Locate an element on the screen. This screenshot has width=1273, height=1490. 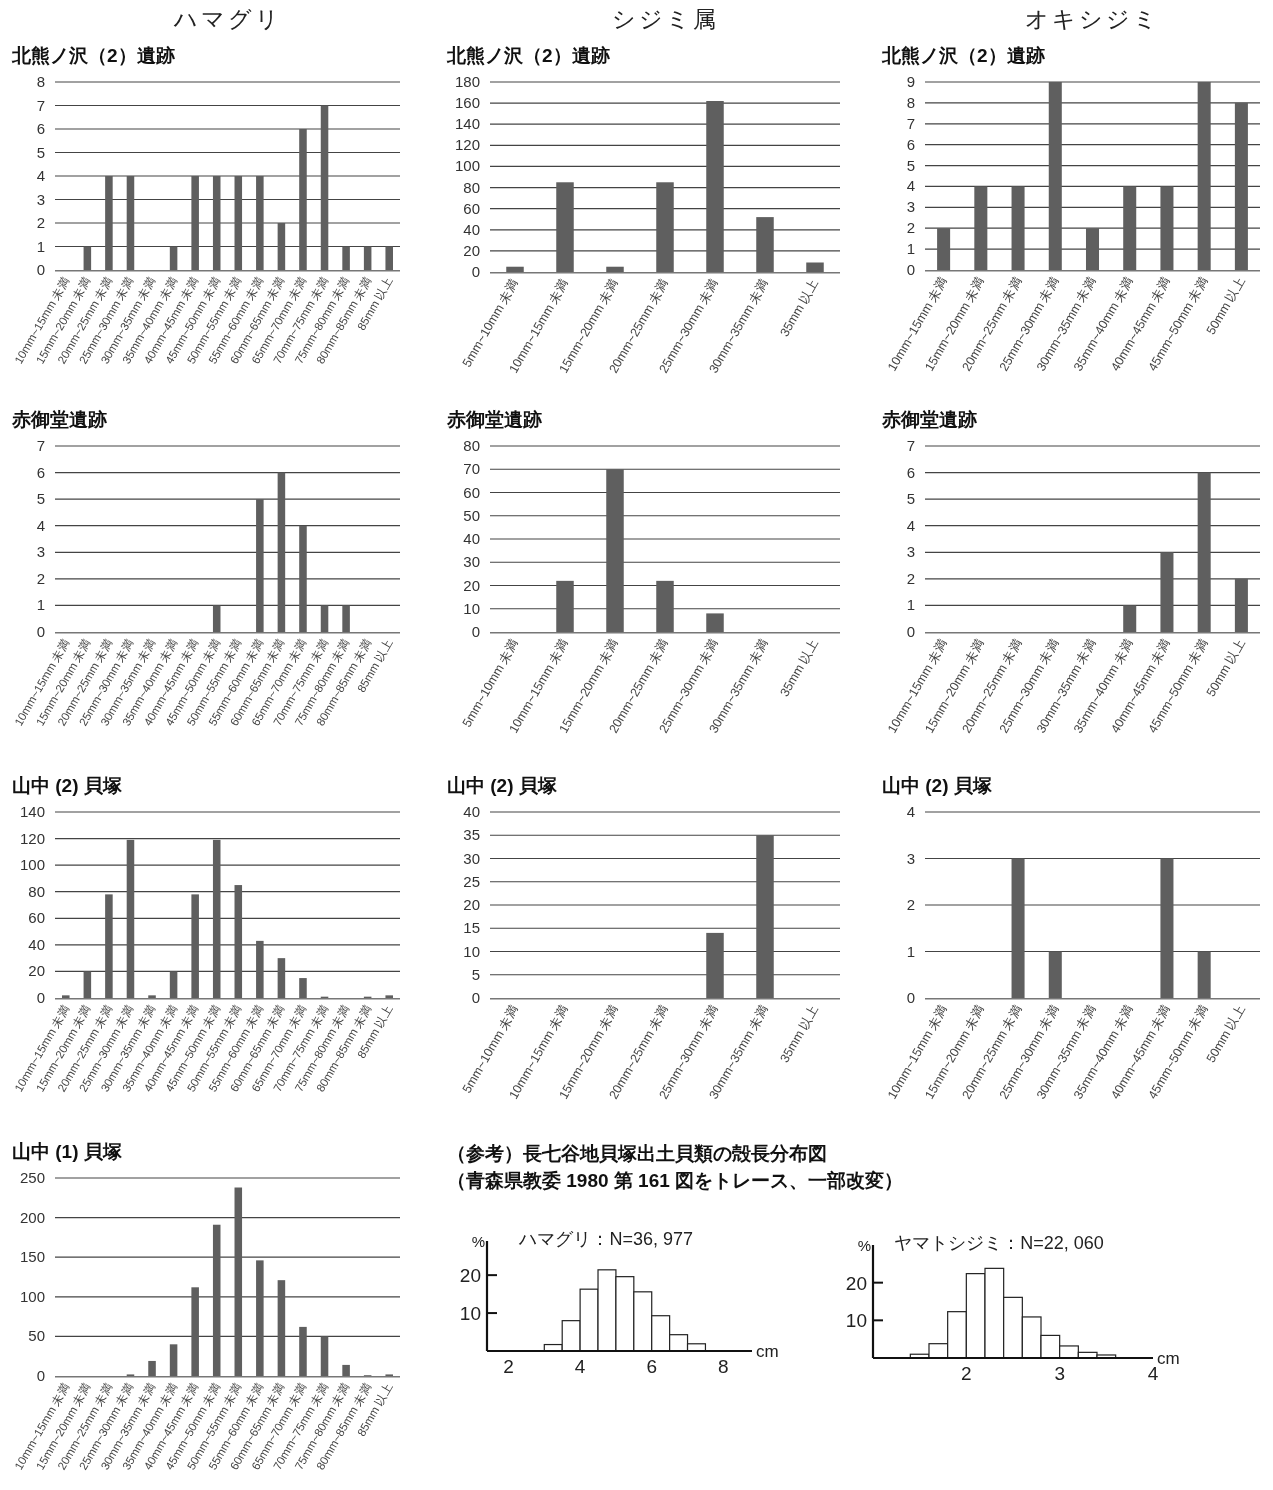
chart-title: ヤマトシジミ：N=22, 060 is located at coordinates (999, 1243).